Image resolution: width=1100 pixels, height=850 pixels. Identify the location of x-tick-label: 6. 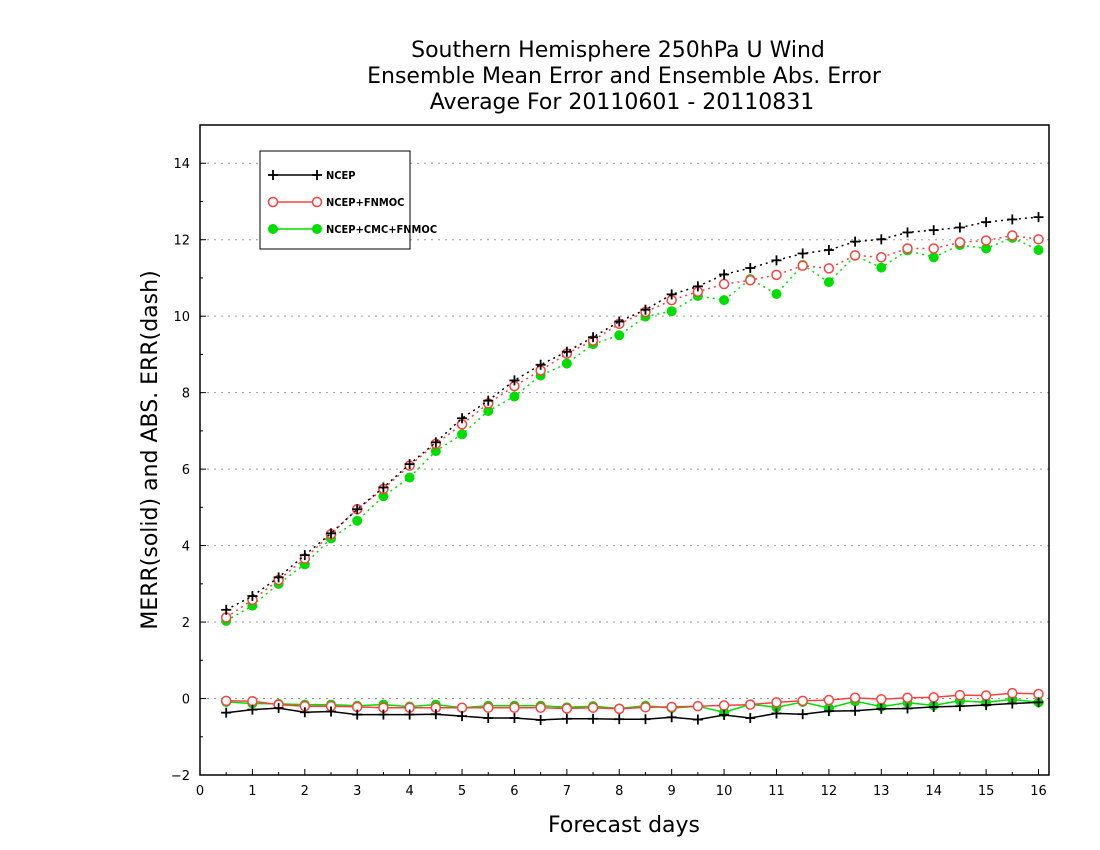
(514, 791).